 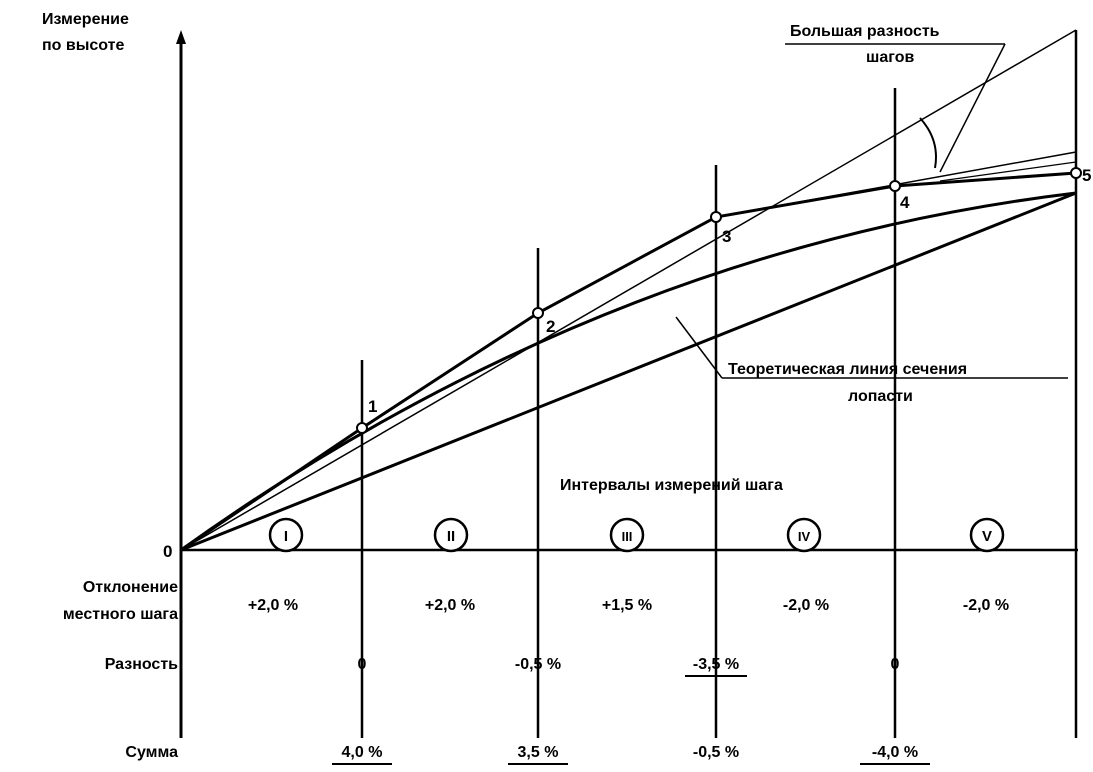 I want to click on point-1-marker, so click(x=362, y=428).